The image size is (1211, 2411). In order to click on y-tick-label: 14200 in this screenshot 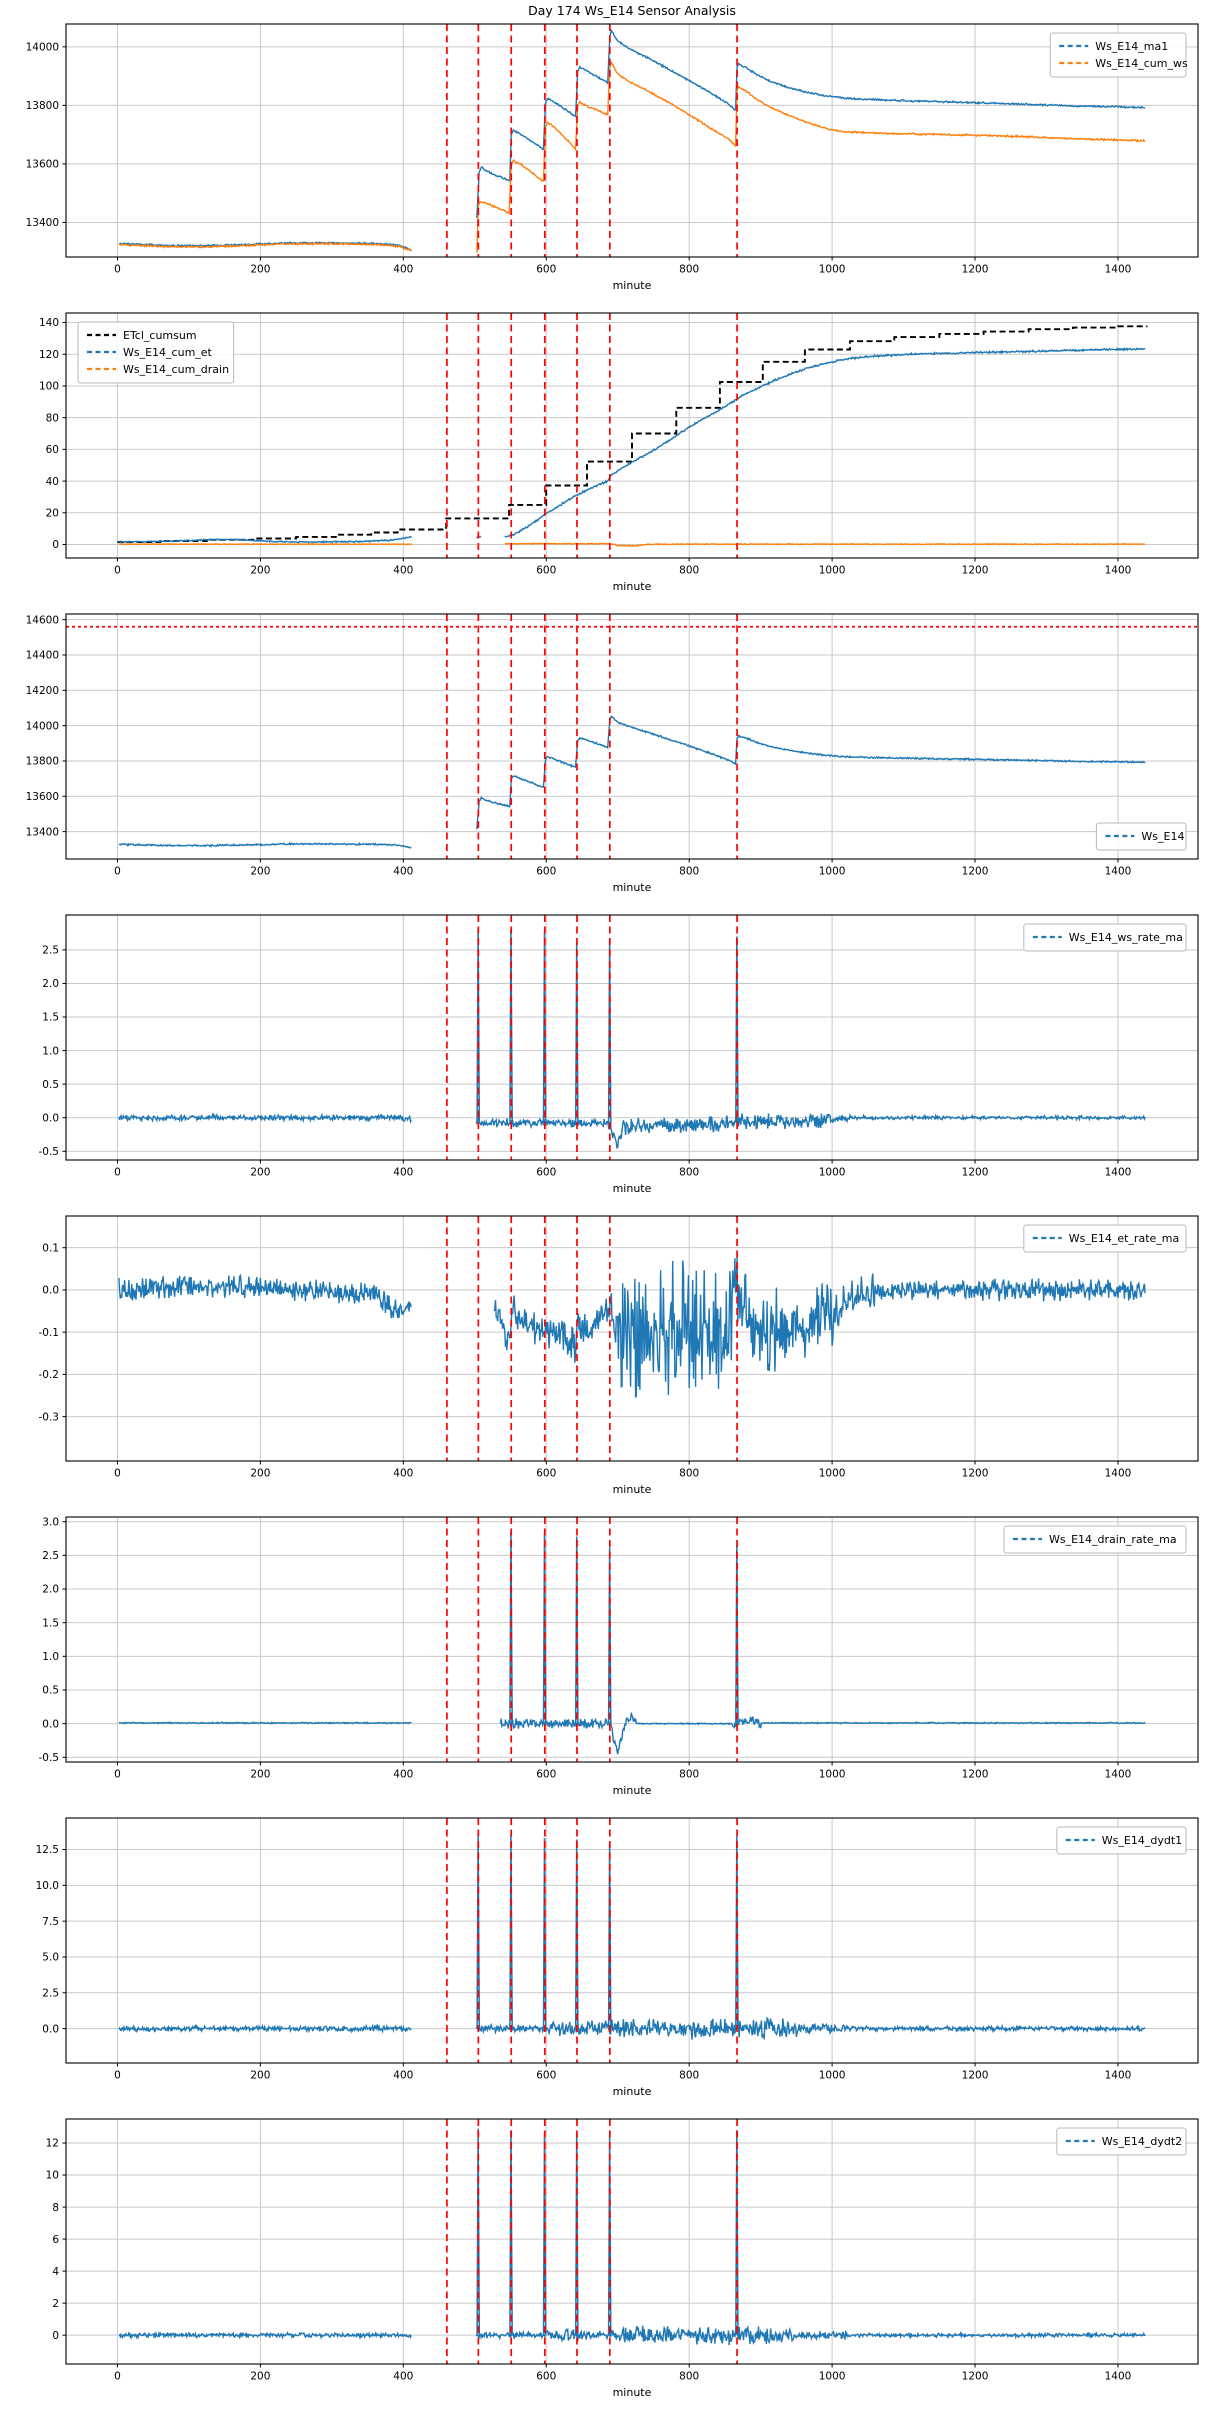, I will do `click(42, 691)`.